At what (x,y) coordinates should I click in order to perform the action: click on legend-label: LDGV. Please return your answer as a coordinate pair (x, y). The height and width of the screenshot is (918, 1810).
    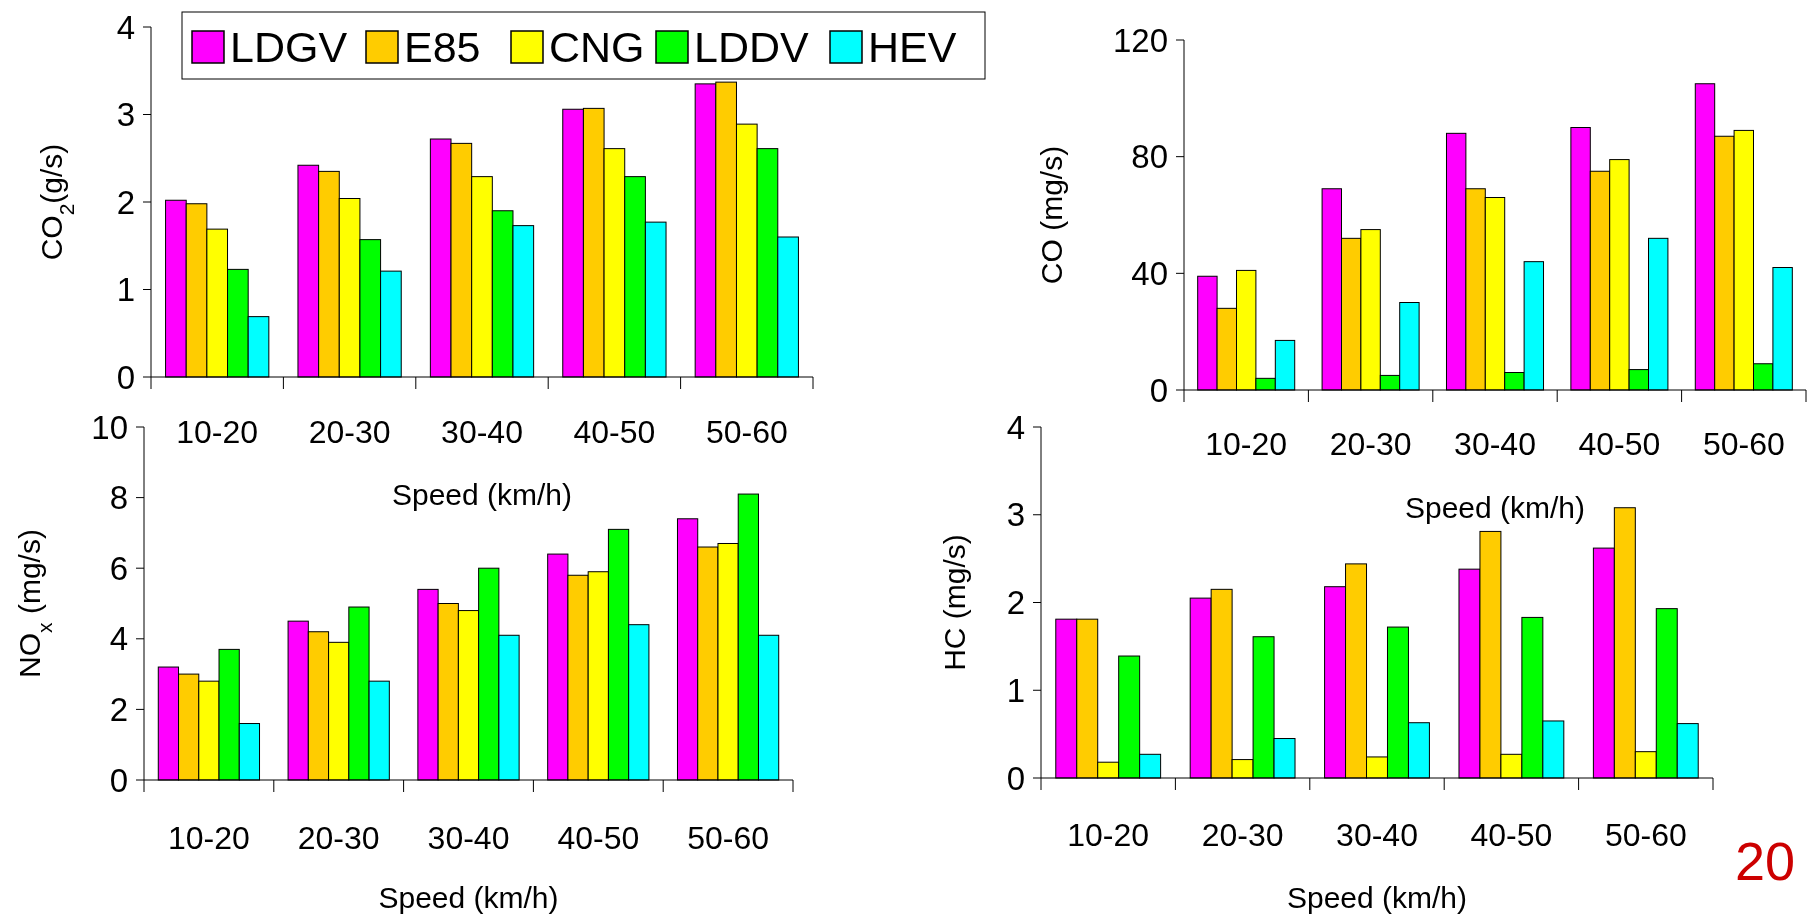
    Looking at the image, I should click on (289, 47).